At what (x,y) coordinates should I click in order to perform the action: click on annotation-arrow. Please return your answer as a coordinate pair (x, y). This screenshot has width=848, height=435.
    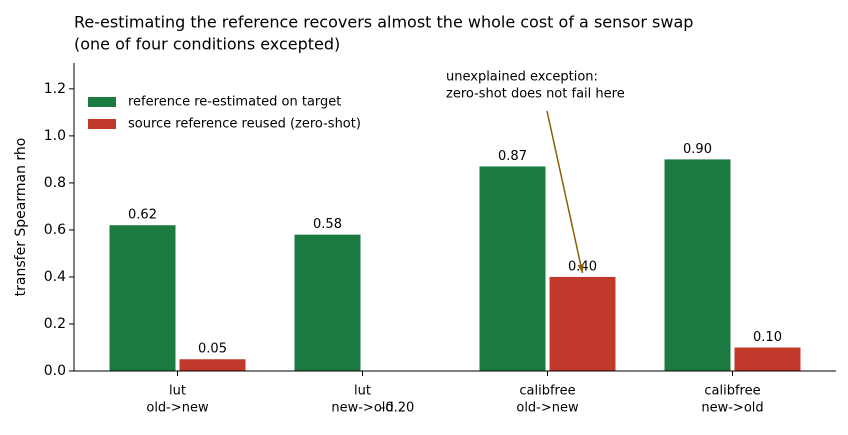
    Looking at the image, I should click on (565, 192).